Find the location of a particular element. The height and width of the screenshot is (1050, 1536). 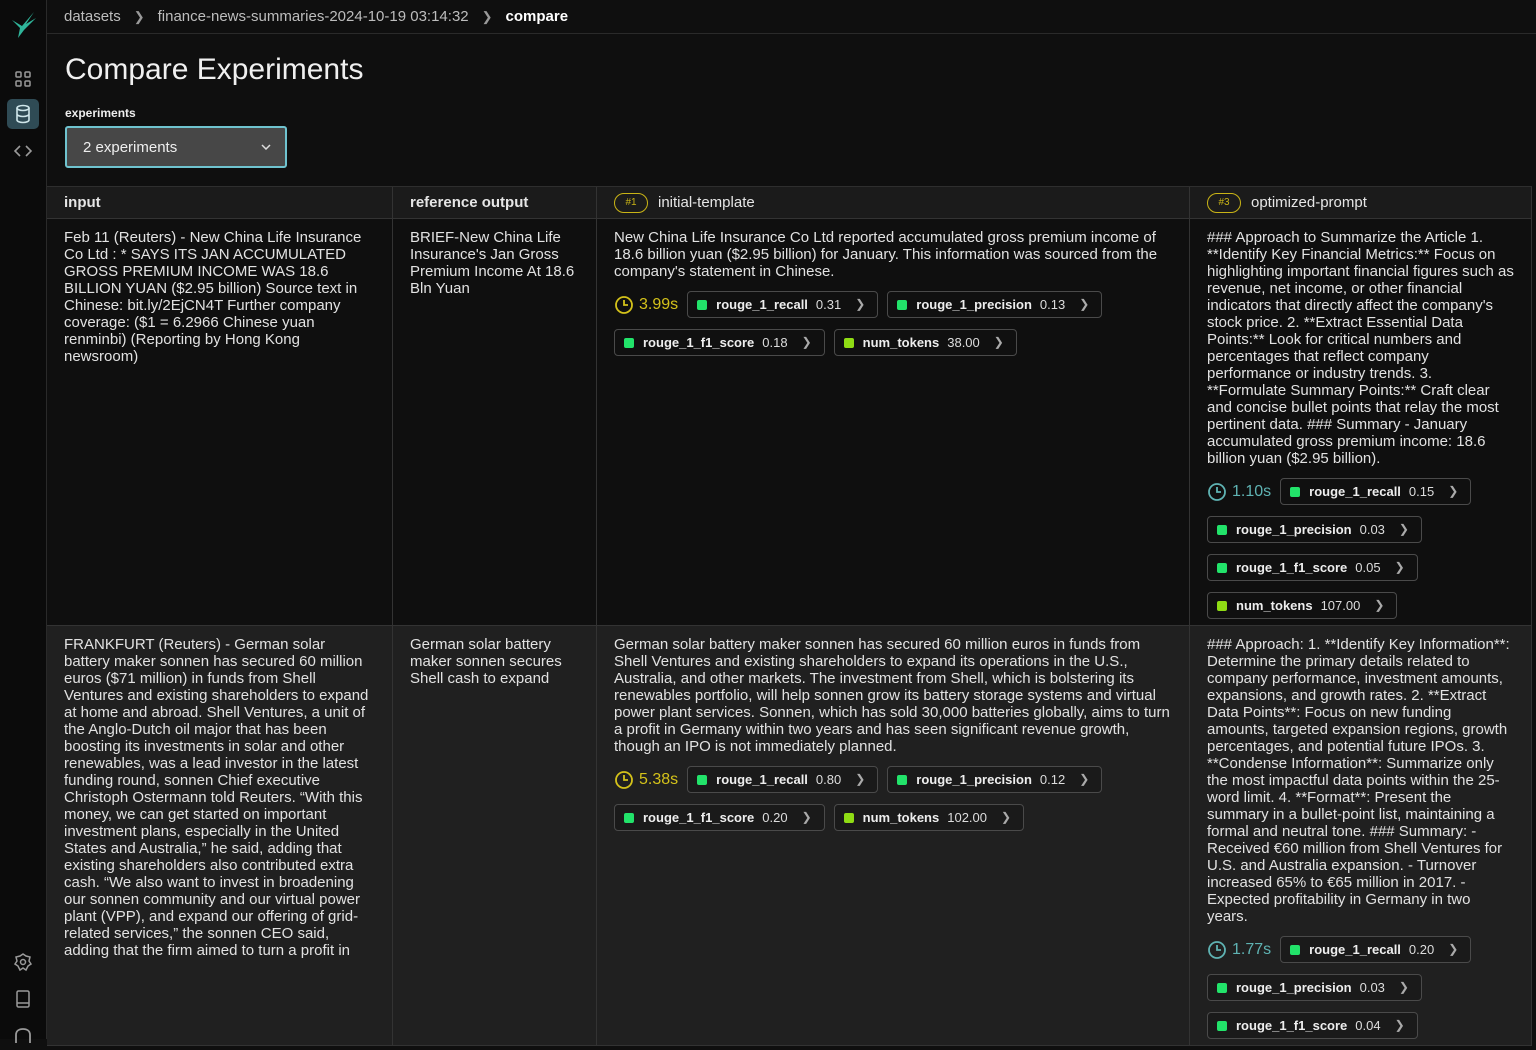

chevron-down-icon is located at coordinates (266, 147).